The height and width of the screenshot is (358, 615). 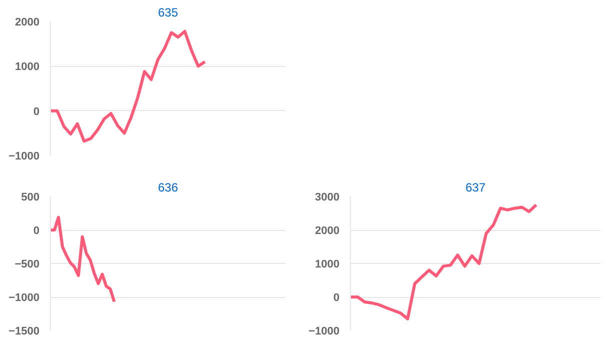 I want to click on chart-title: 637, so click(x=475, y=187).